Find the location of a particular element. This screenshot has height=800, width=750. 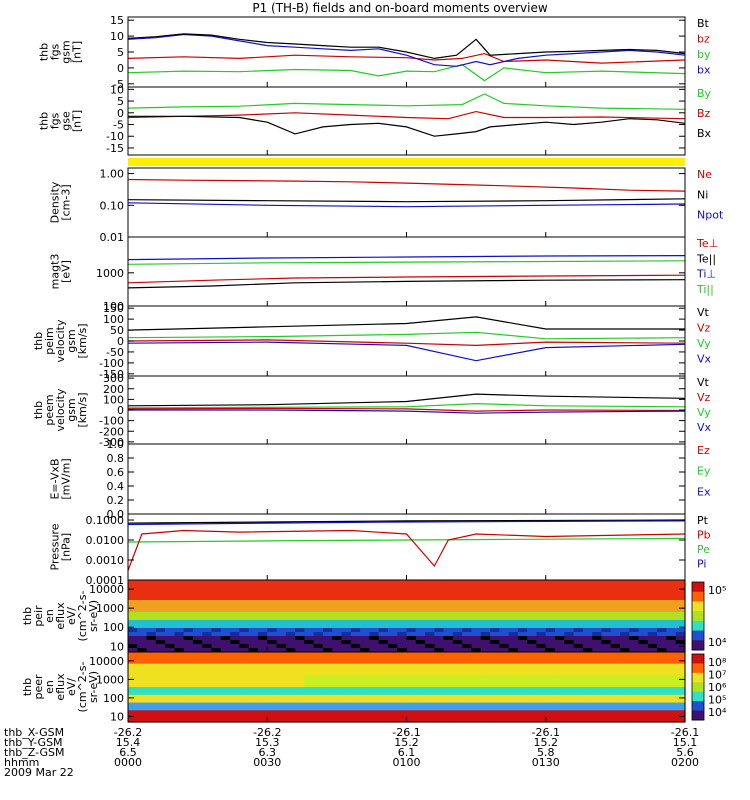

x-row-value: -26.2 is located at coordinates (267, 732).